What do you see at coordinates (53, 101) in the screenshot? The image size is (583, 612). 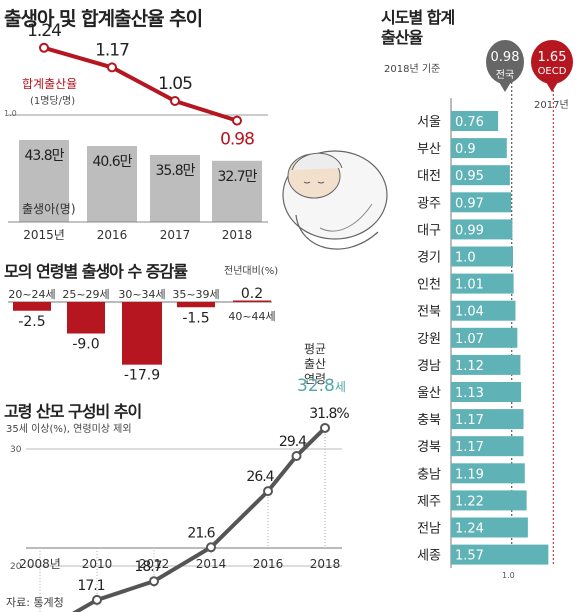 I see `rate-unit: (1명당/명)` at bounding box center [53, 101].